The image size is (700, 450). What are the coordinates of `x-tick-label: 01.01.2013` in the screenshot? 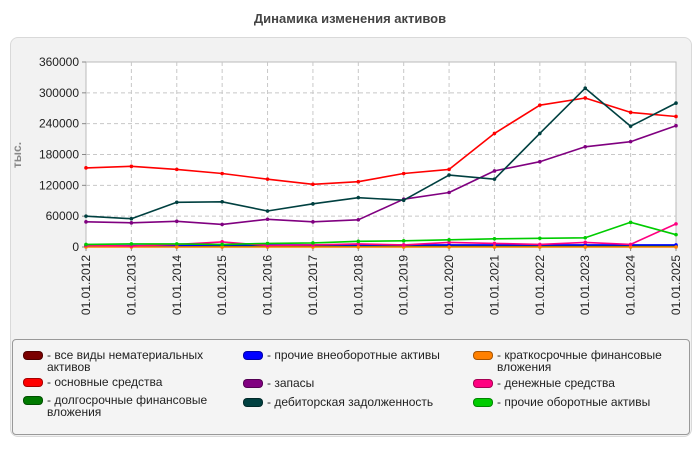 It's located at (131, 285).